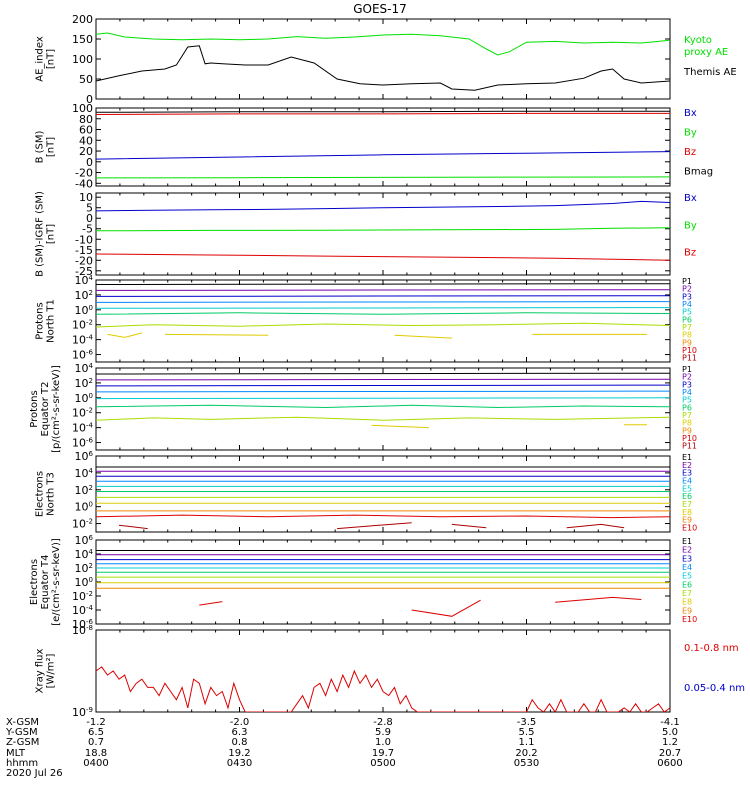 The image size is (750, 800). Describe the element at coordinates (687, 342) in the screenshot. I see `channel-label: P9` at that location.